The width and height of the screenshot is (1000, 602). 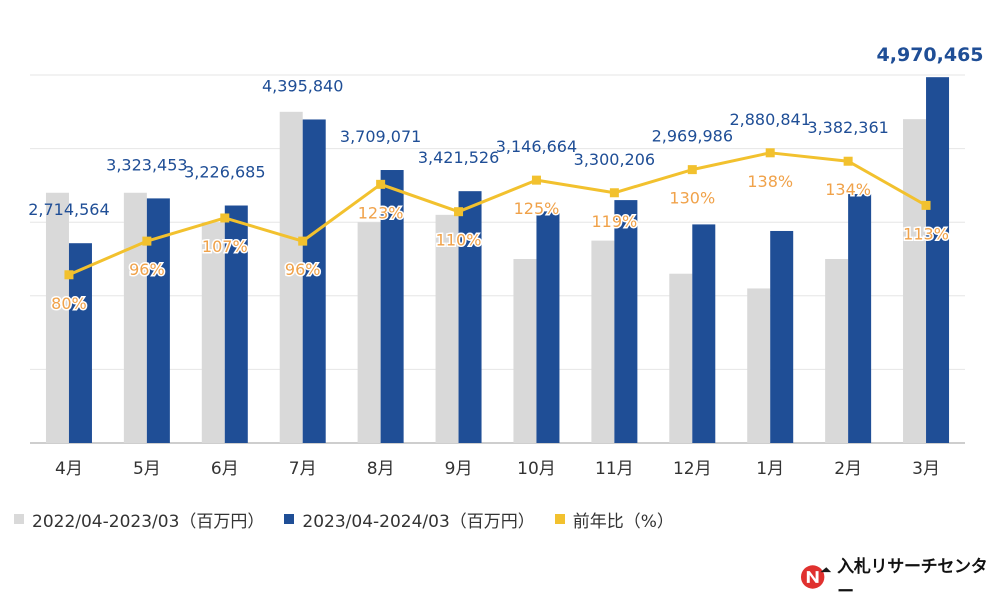 I want to click on company-logo: 入札リサーチセンター, so click(x=900, y=579).